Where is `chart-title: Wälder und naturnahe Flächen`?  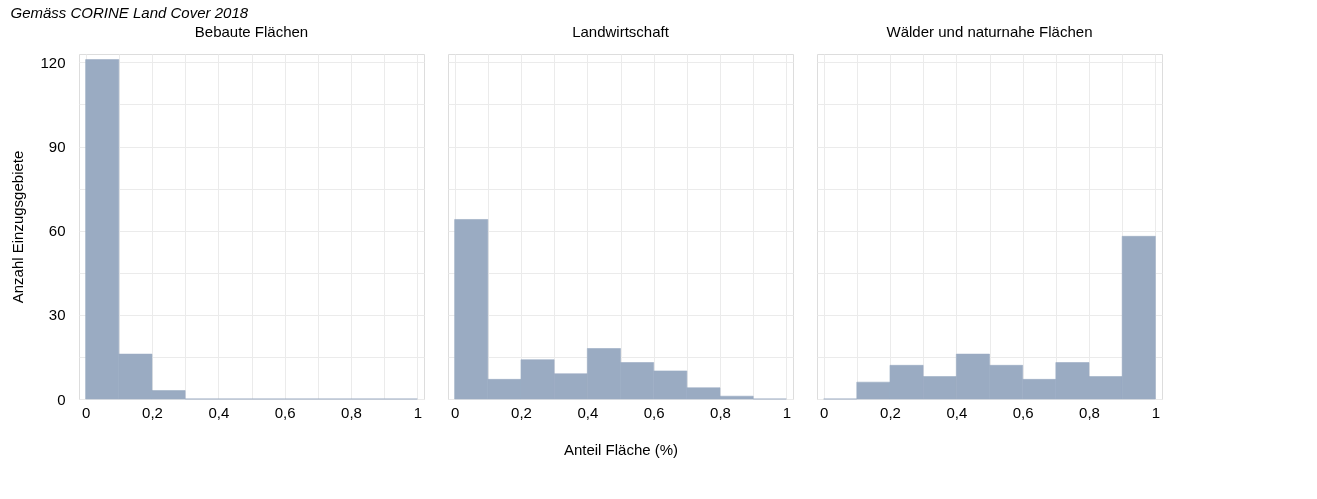
chart-title: Wälder und naturnahe Flächen is located at coordinates (989, 31).